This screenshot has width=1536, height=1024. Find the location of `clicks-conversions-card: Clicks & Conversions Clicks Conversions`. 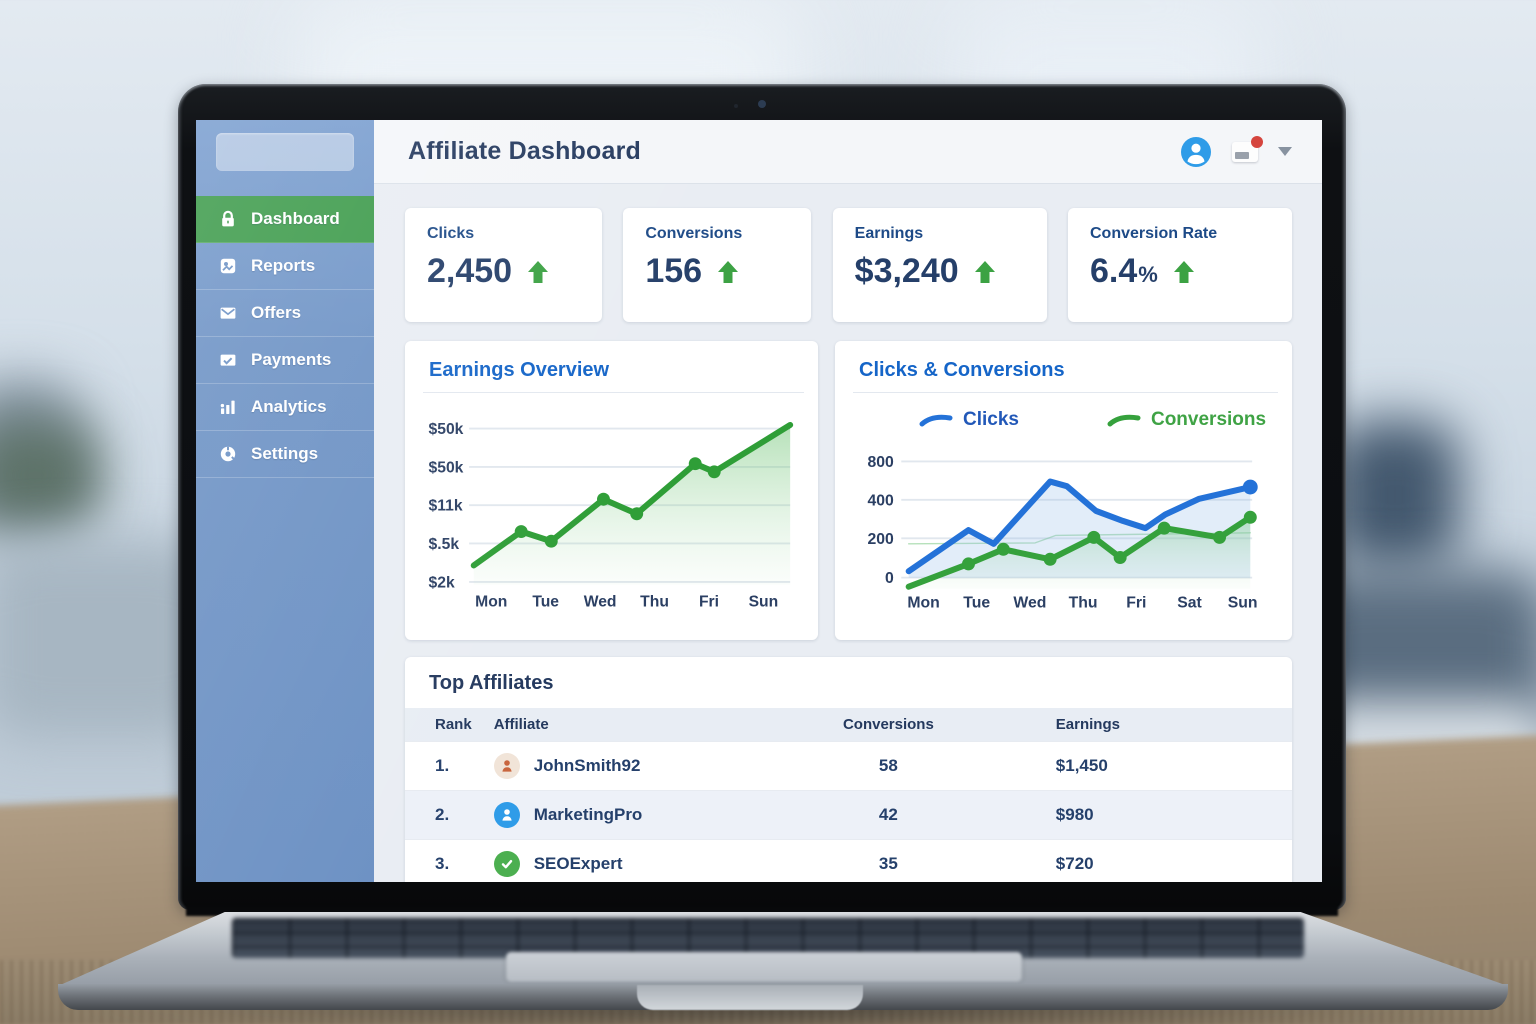

clicks-conversions-card: Clicks & Conversions Clicks Conversions is located at coordinates (1063, 490).